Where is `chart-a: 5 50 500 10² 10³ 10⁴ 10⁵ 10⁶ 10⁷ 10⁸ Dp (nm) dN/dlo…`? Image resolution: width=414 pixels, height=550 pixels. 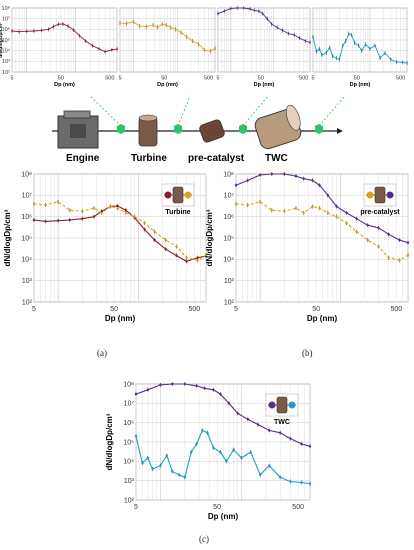
chart-a: 5 50 500 10² 10³ 10⁴ 10⁵ 10⁶ 10⁷ 10⁸ Dp (nm) dN/dlo… is located at coordinates (105, 247).